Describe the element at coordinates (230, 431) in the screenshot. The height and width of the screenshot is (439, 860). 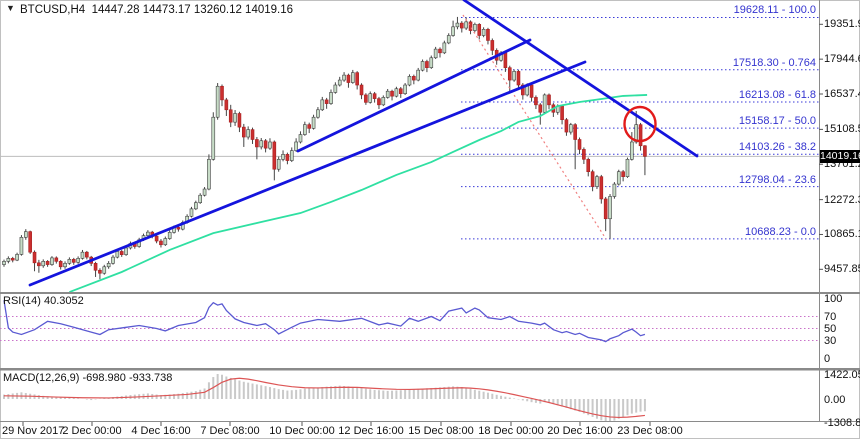
I see `time-axis-label: 7 Dec 08:00` at that location.